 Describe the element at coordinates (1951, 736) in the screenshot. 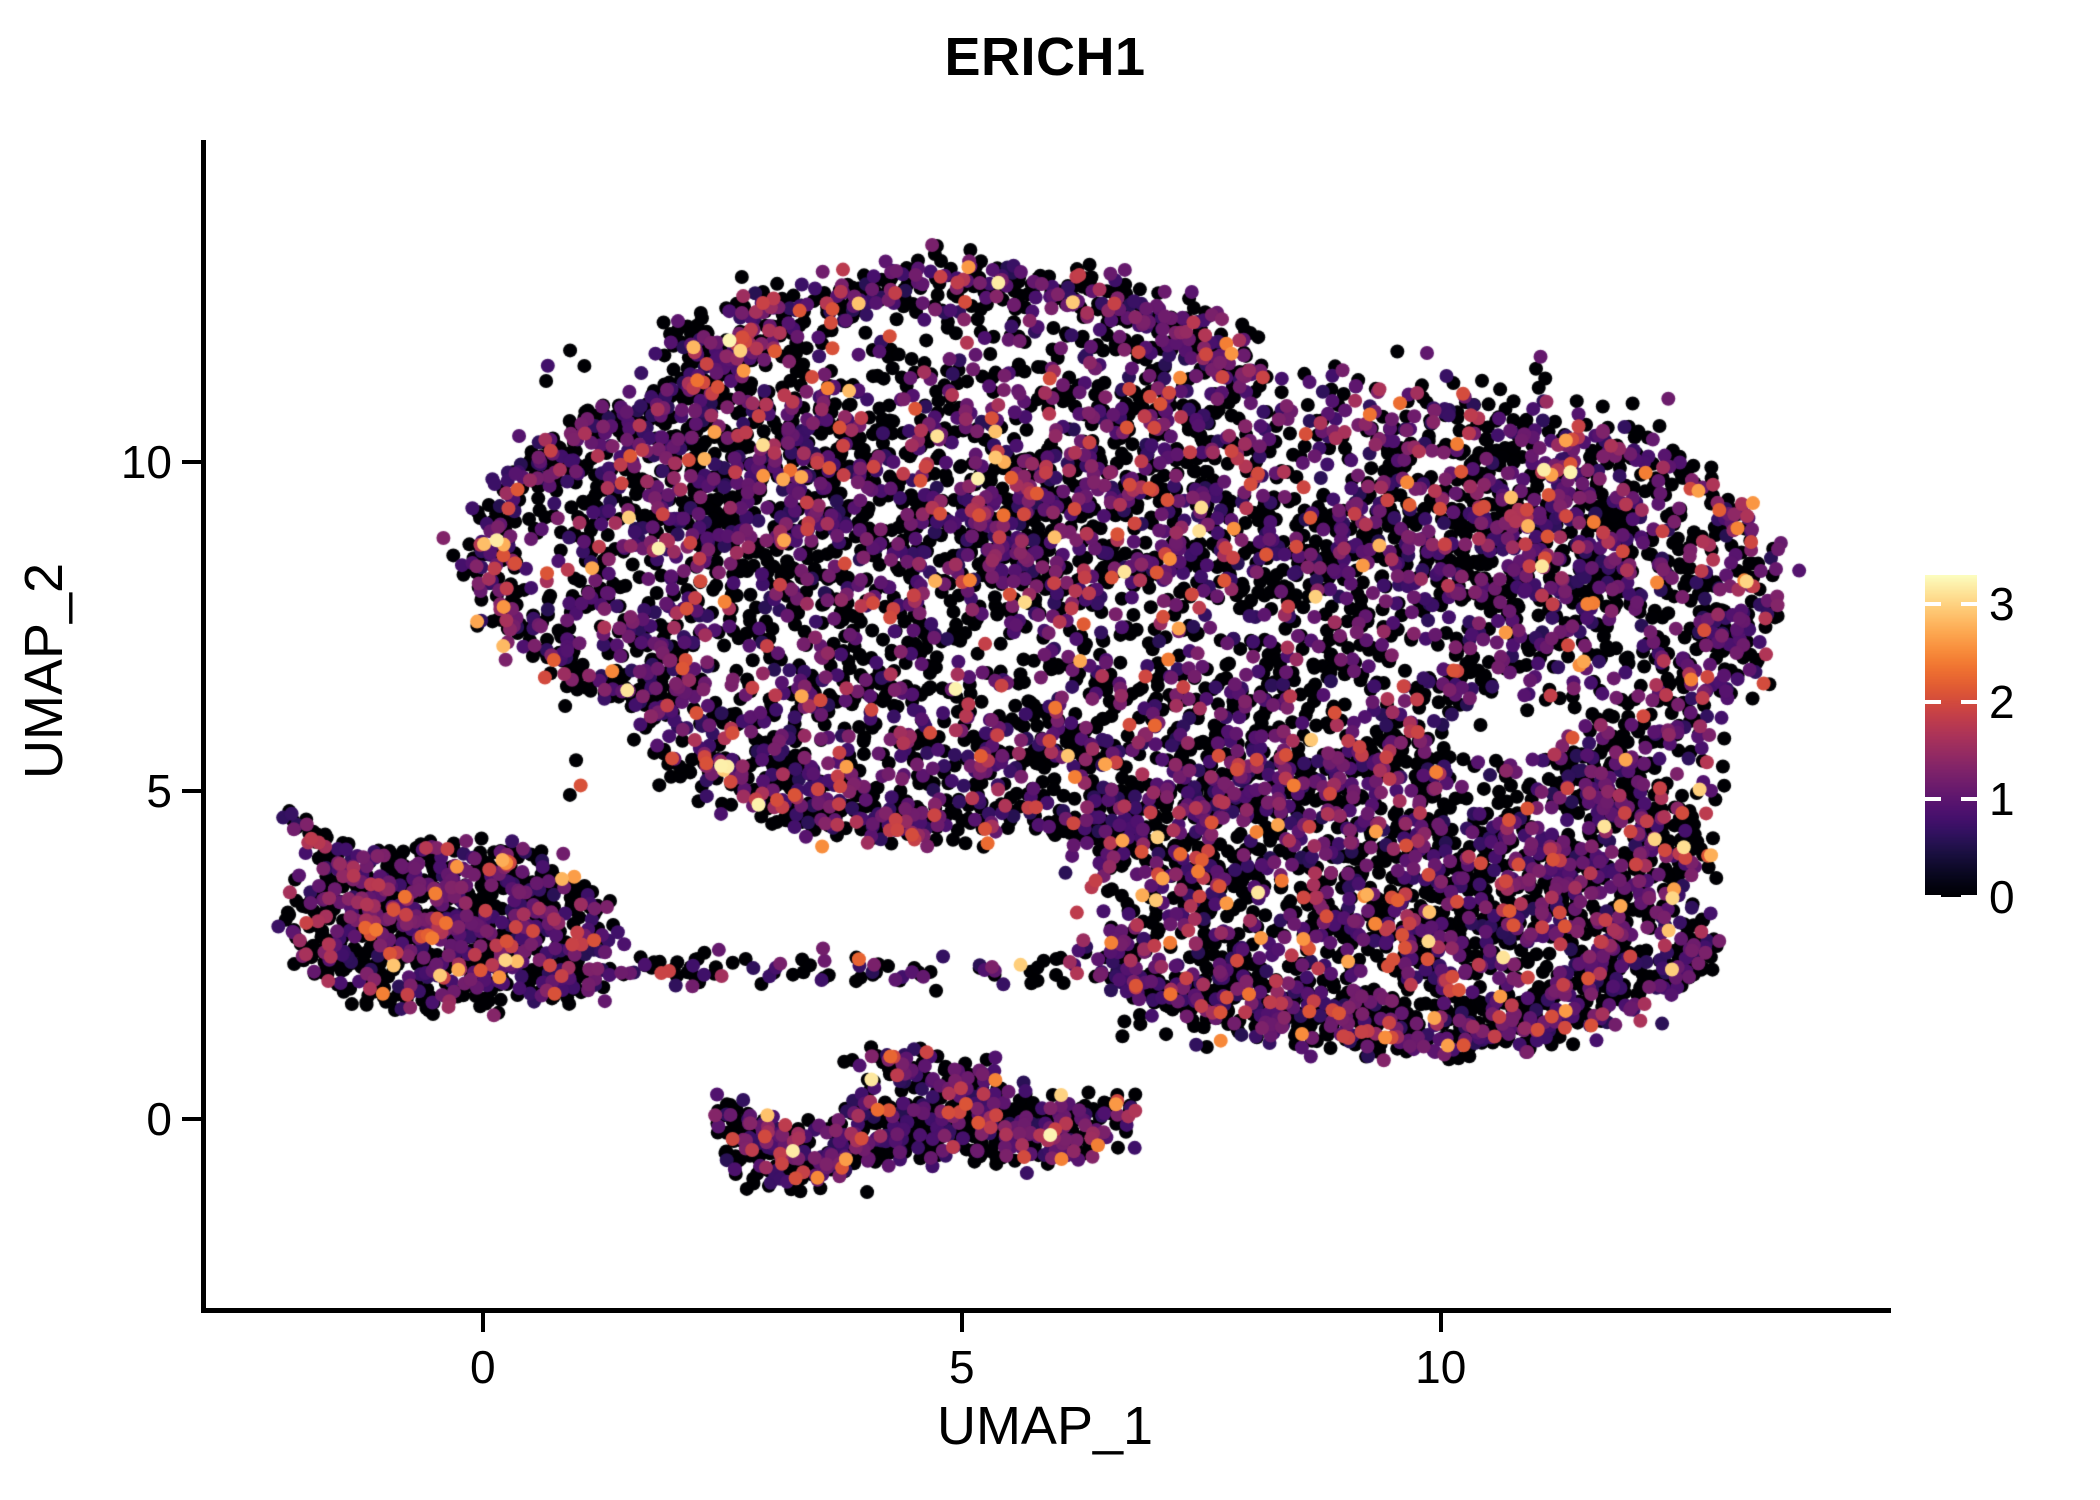

I see `colorbar-gradient` at that location.